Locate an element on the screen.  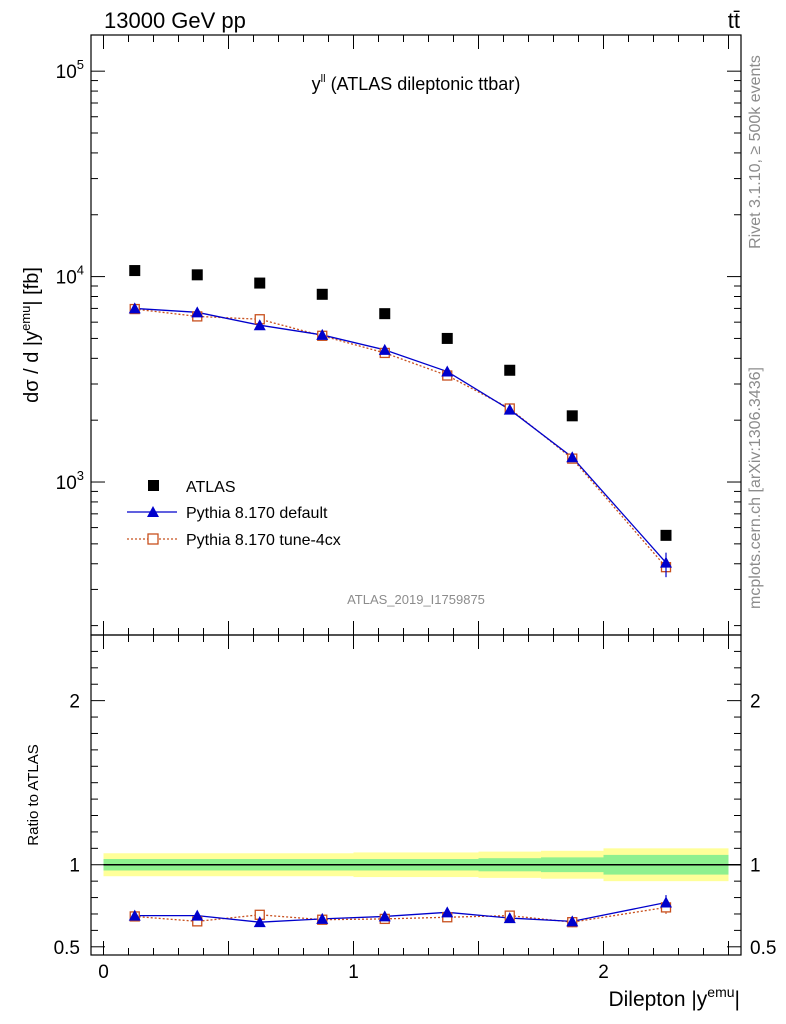
x-tick-label: 2 is located at coordinates (603, 972).